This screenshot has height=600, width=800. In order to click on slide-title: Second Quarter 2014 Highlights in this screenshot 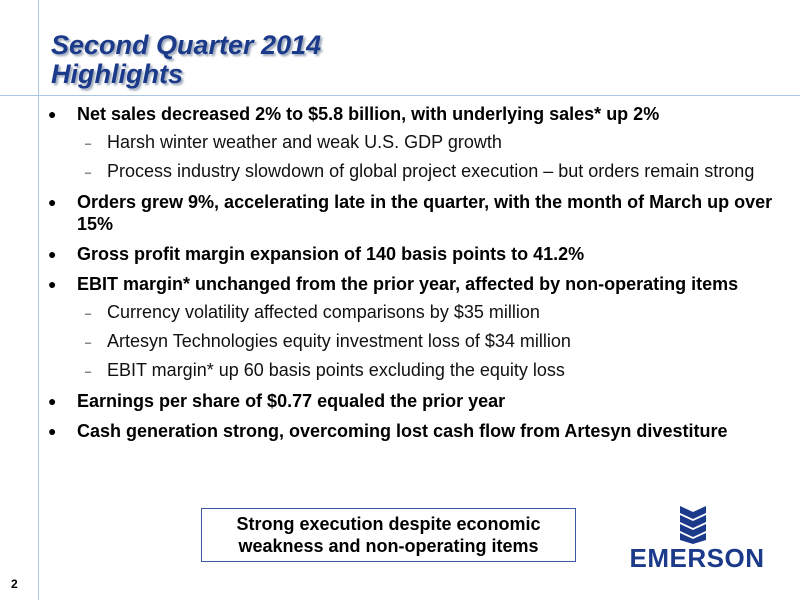, I will do `click(186, 60)`.